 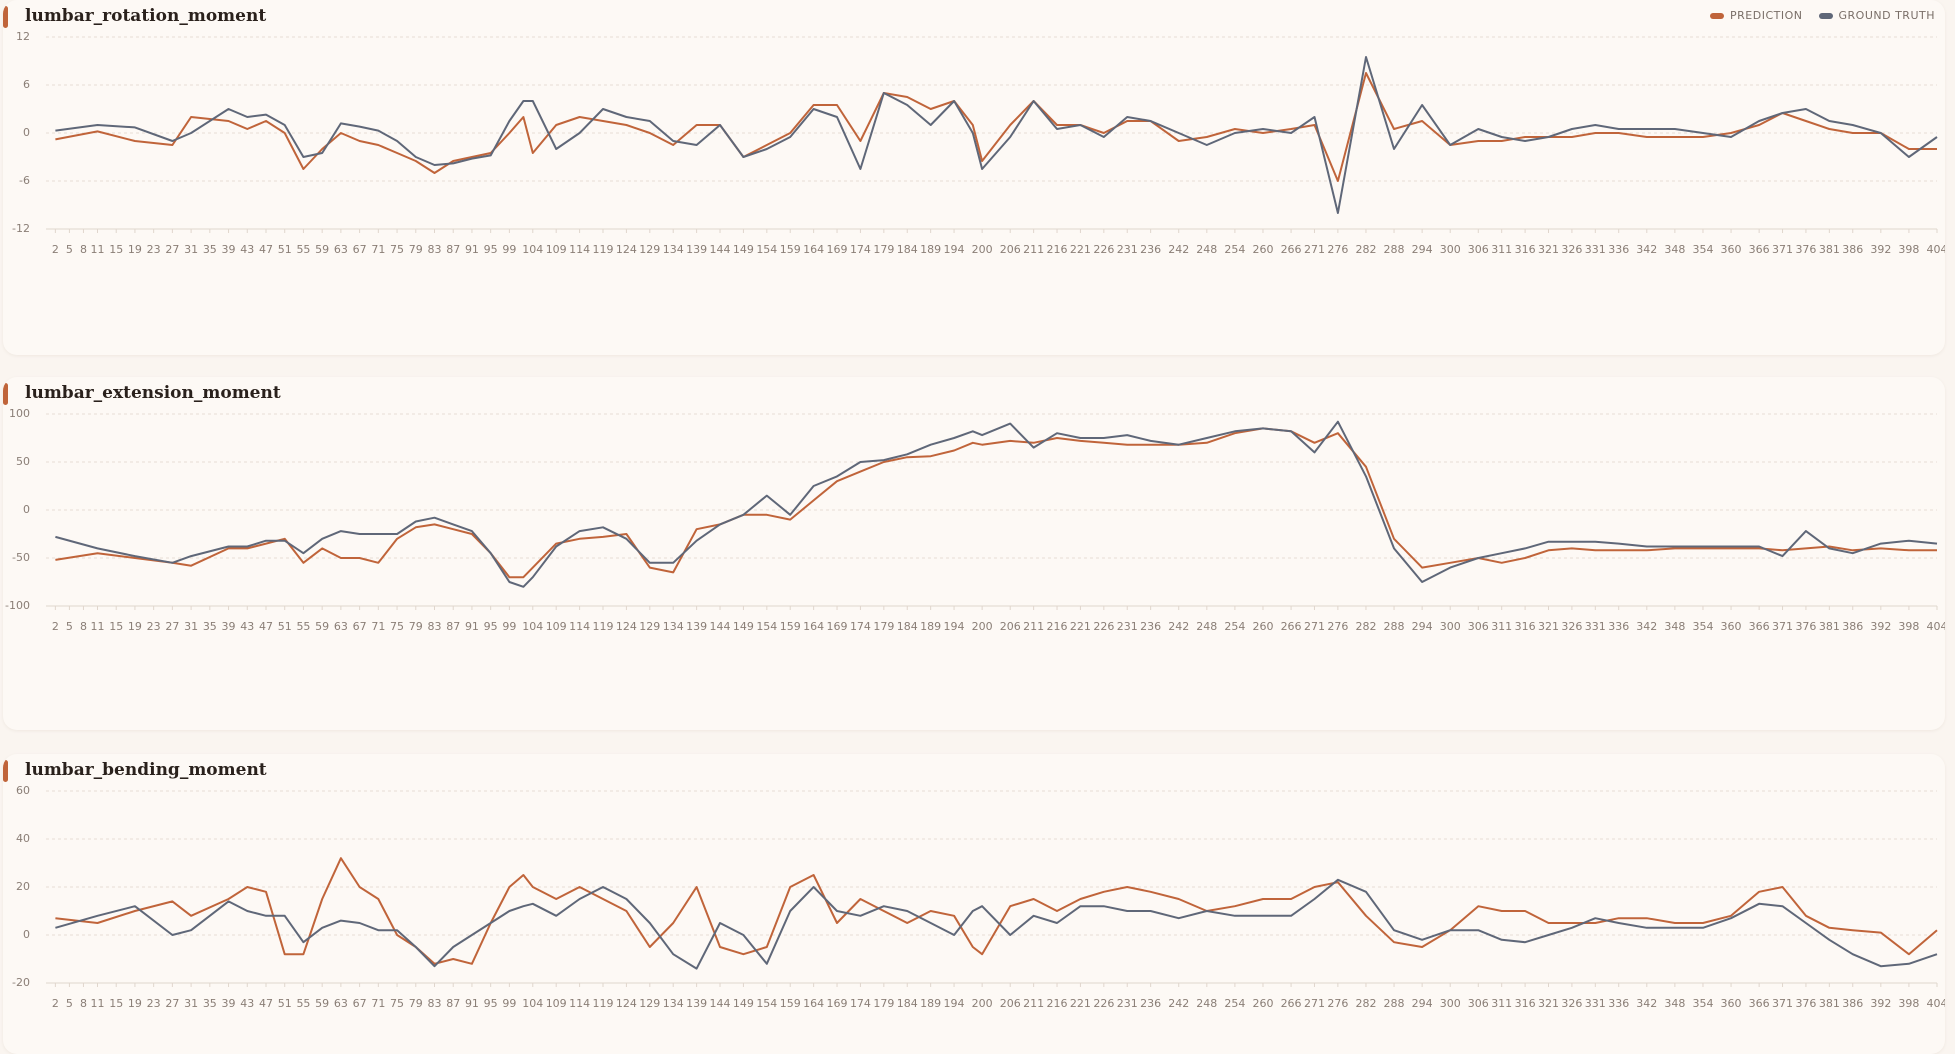 What do you see at coordinates (1291, 1003) in the screenshot?
I see `x-tick-label: 266` at bounding box center [1291, 1003].